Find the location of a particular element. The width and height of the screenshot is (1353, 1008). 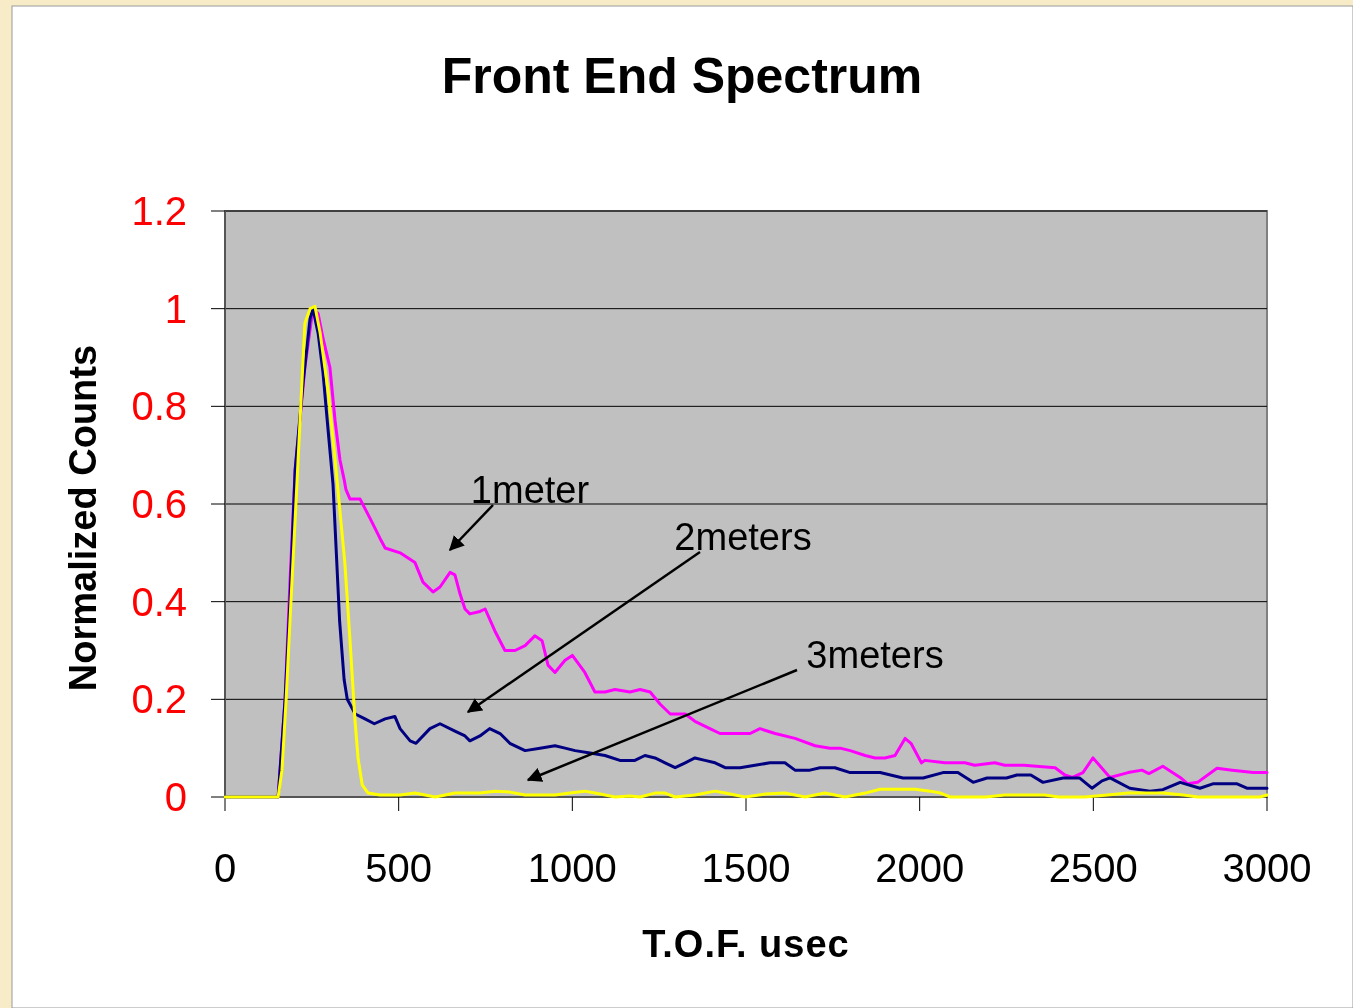

y-axis-title: Normalized Counts is located at coordinates (83, 518).